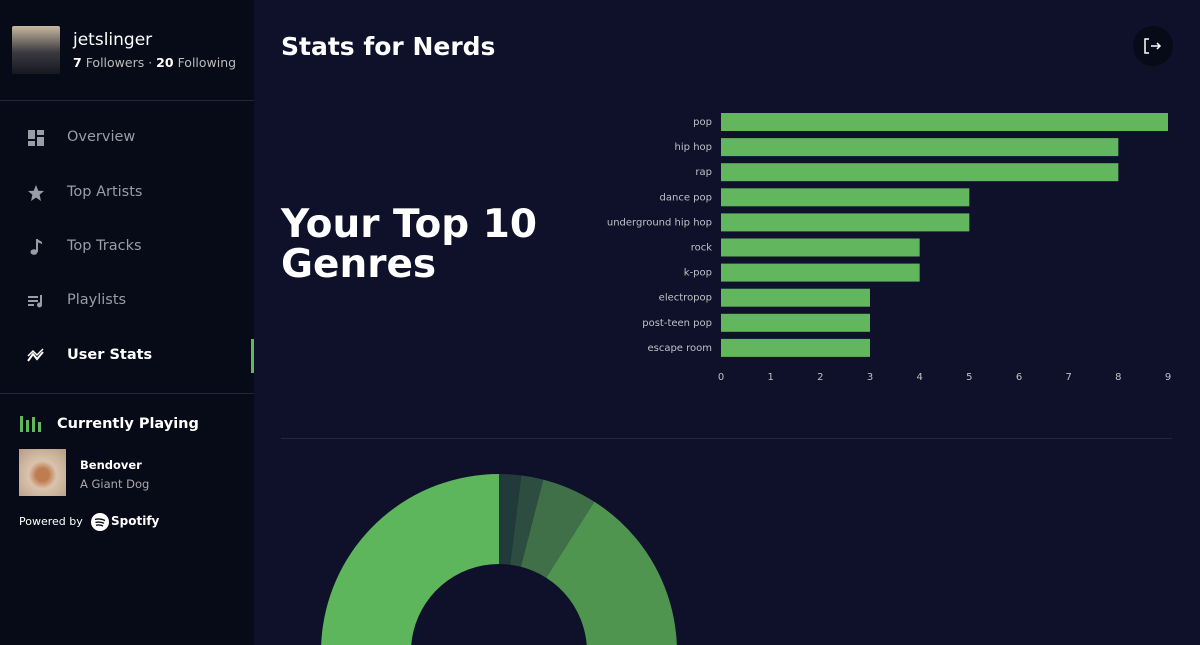 The image size is (1200, 645). What do you see at coordinates (252, 356) in the screenshot?
I see `active-indicator` at bounding box center [252, 356].